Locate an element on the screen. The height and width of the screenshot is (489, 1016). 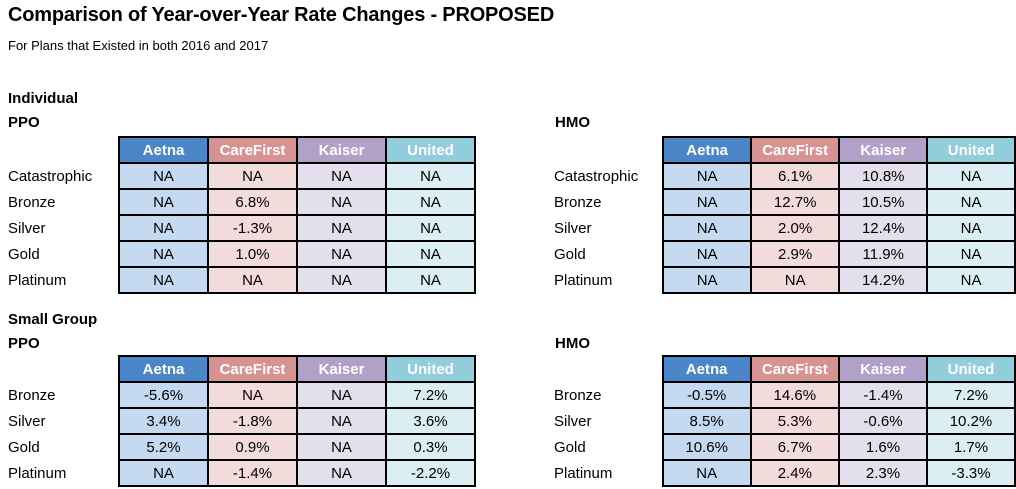
table-type-label-small-group-hmo: HMO is located at coordinates (572, 343).